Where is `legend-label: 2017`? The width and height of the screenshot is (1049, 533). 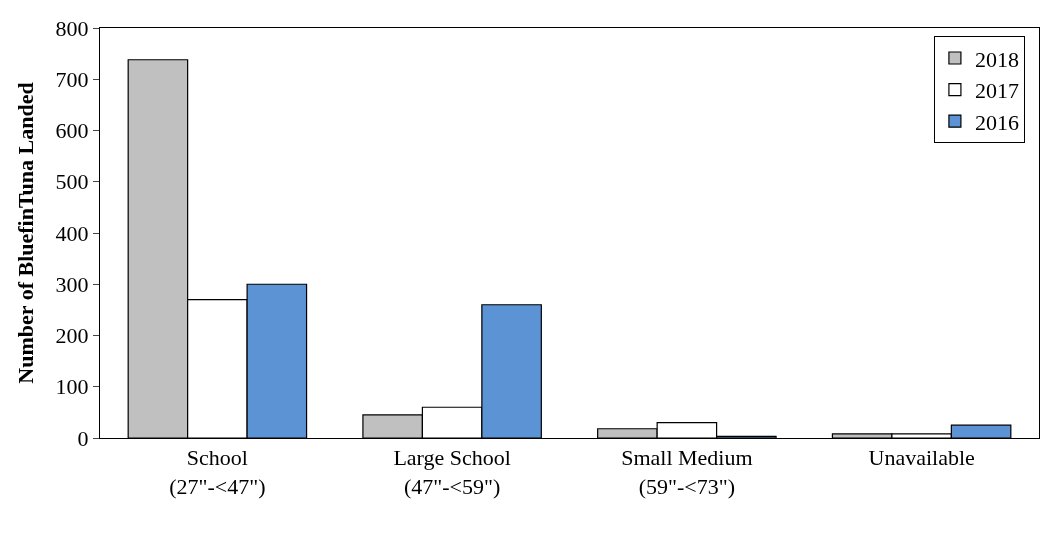 legend-label: 2017 is located at coordinates (996, 91).